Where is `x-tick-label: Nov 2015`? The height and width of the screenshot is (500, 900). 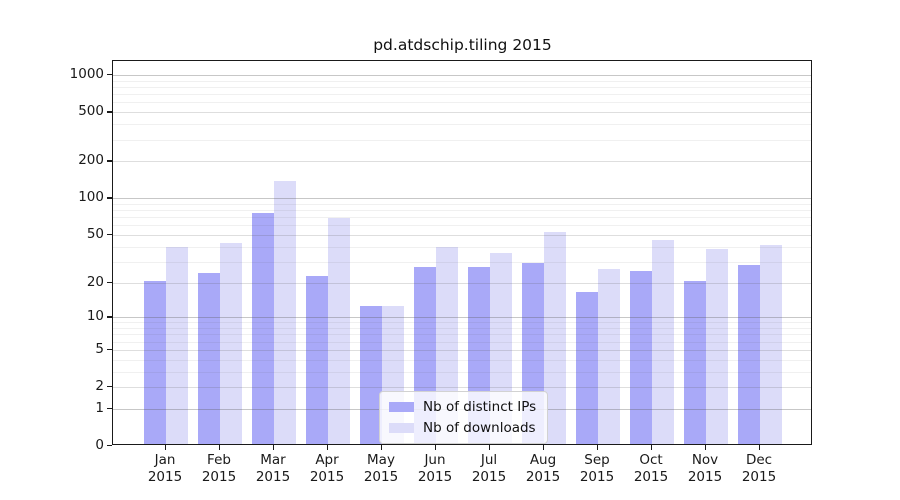 x-tick-label: Nov 2015 is located at coordinates (705, 468).